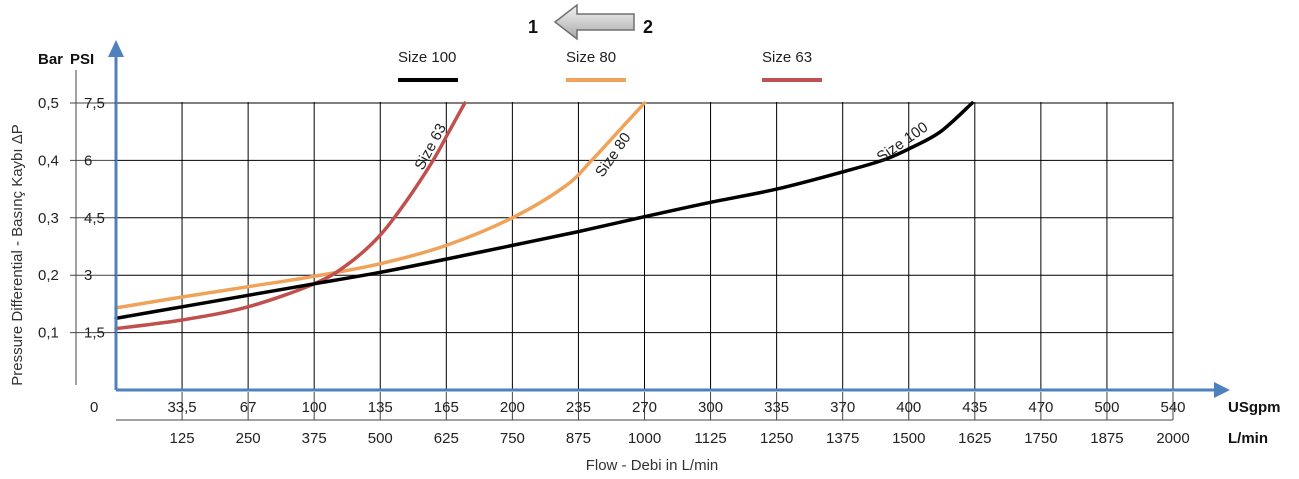 This screenshot has width=1299, height=479. What do you see at coordinates (248, 438) in the screenshot?
I see `x-tick-label-lmin: 250` at bounding box center [248, 438].